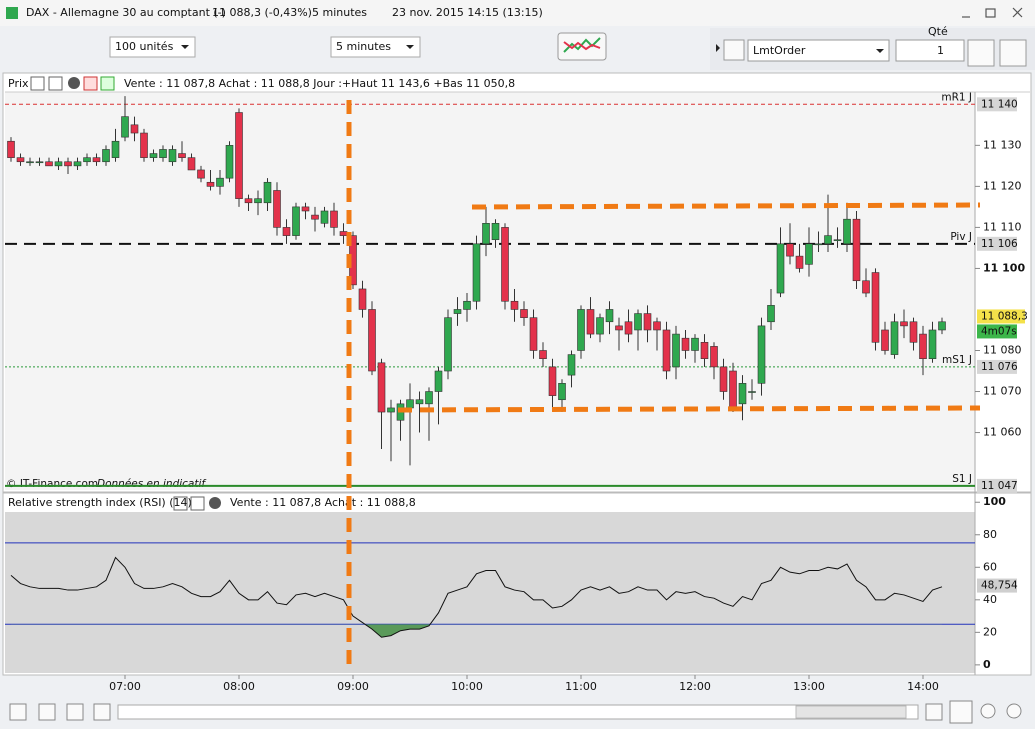  What do you see at coordinates (923, 686) in the screenshot?
I see `x-tick-label: 14:00` at bounding box center [923, 686].